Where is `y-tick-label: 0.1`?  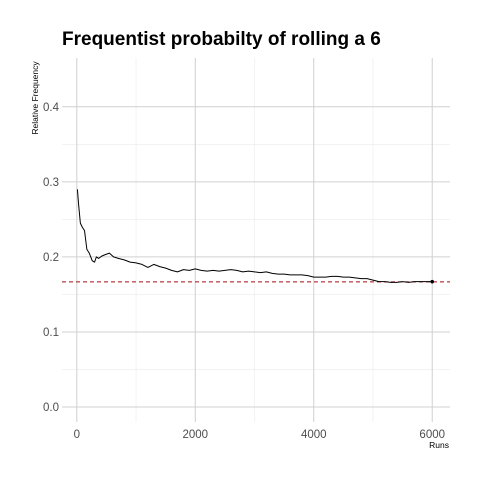
y-tick-label: 0.1 is located at coordinates (51, 333).